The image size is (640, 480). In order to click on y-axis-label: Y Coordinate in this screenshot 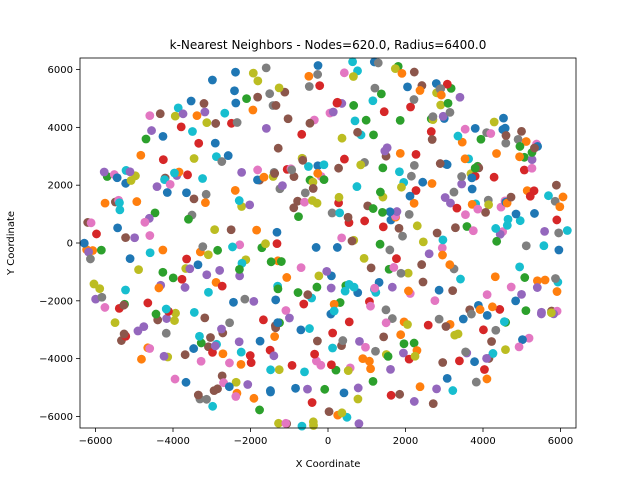, I will do `click(11, 243)`.